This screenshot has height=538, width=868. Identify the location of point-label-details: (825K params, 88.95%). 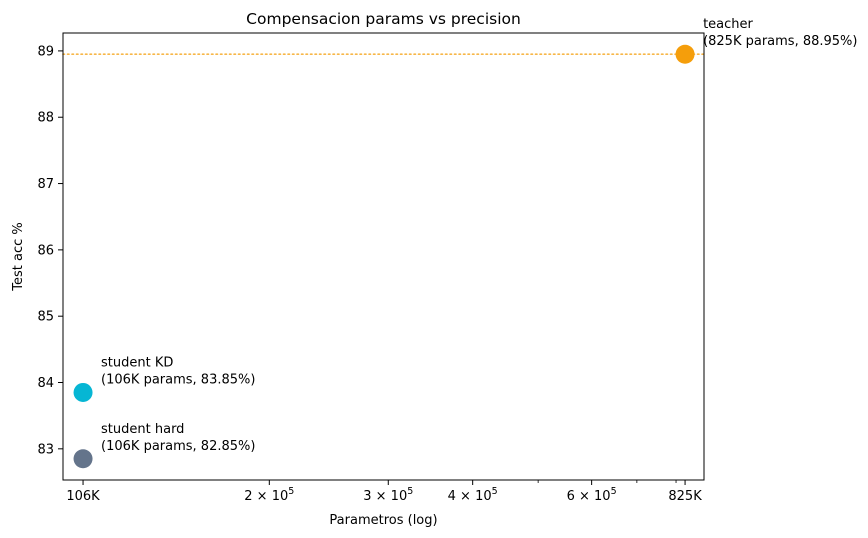
(780, 41).